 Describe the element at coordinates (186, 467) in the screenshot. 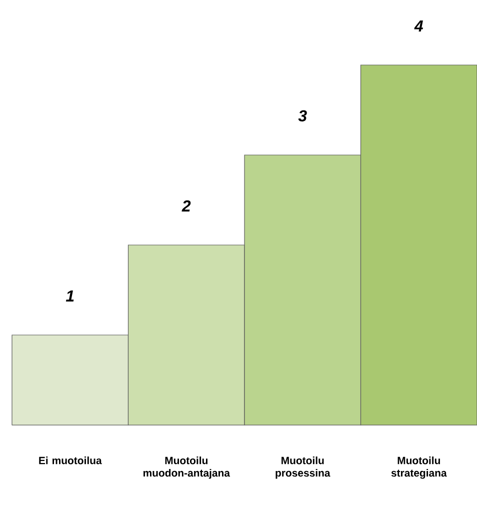

I see `x-tick-label: Muotoilu muodon-antajana` at that location.